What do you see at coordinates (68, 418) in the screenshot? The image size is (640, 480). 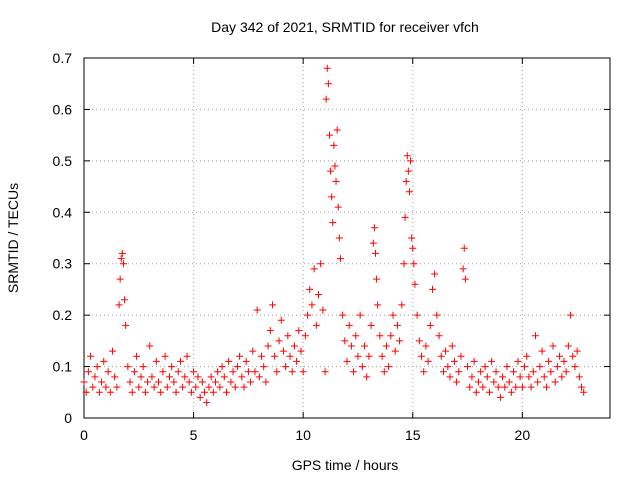 I see `y-tick-label: 0` at bounding box center [68, 418].